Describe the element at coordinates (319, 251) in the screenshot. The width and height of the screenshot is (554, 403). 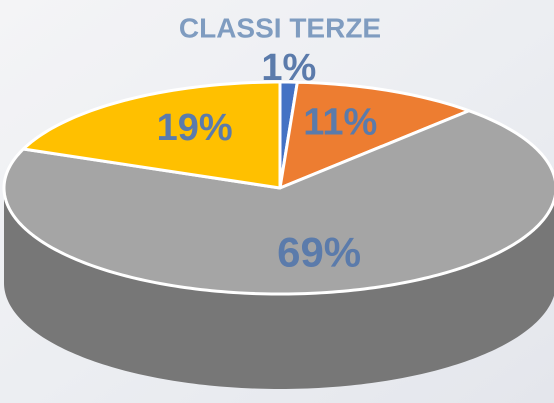
I see `data-label: 69%` at that location.